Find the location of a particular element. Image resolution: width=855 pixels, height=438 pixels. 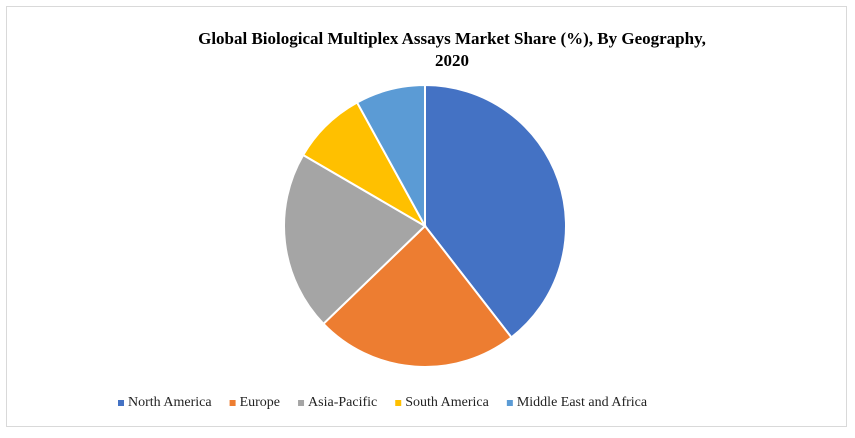

legend-label: Asia-Pacific is located at coordinates (342, 402).